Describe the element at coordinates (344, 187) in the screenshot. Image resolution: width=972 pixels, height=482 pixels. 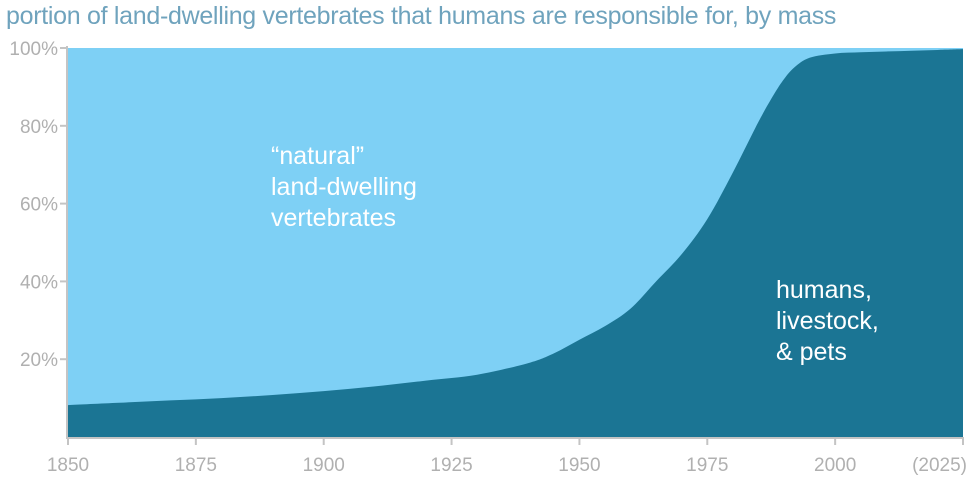
I see `natural-vertebrates-label: “natural” land-dwelling vertebrates` at that location.